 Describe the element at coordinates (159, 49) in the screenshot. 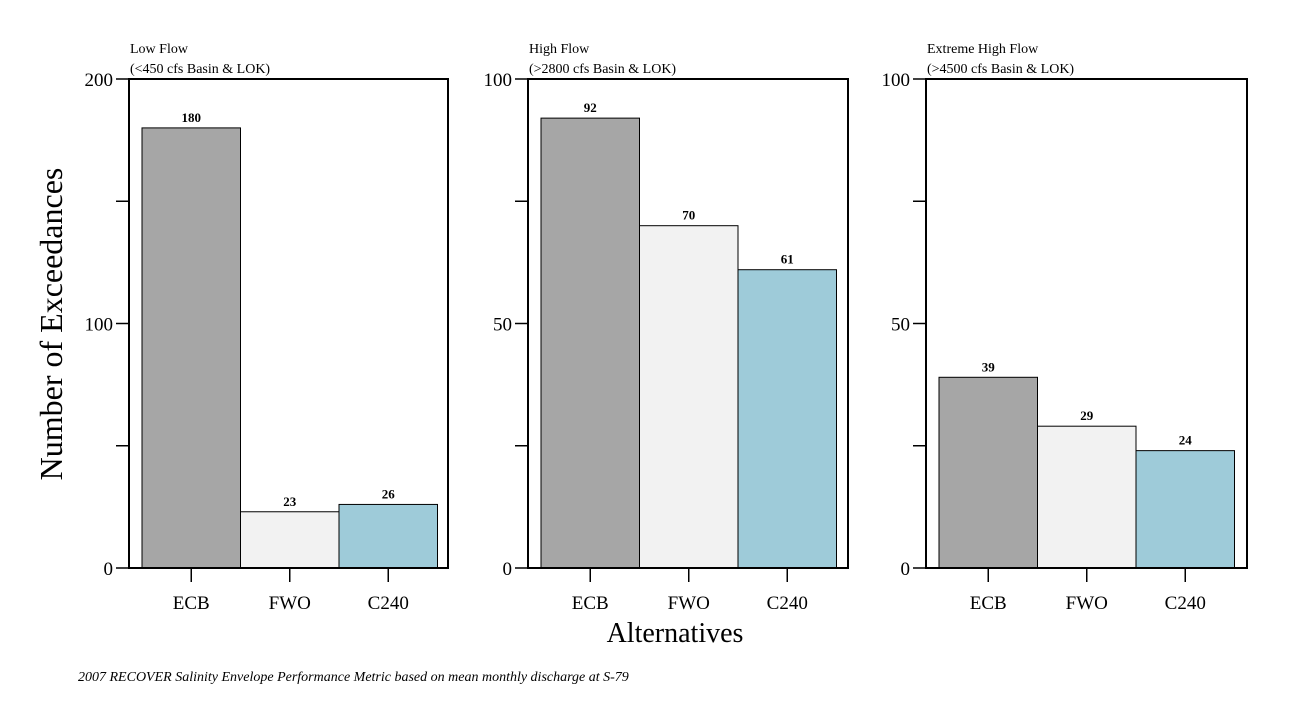

I see `panel-title-line1: Low Flow` at that location.